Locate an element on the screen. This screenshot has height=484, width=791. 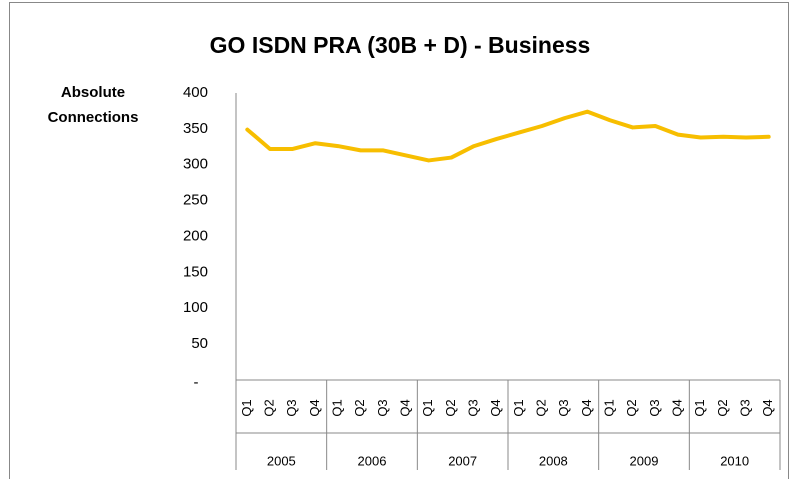
x-group-label: 2010 is located at coordinates (734, 460).